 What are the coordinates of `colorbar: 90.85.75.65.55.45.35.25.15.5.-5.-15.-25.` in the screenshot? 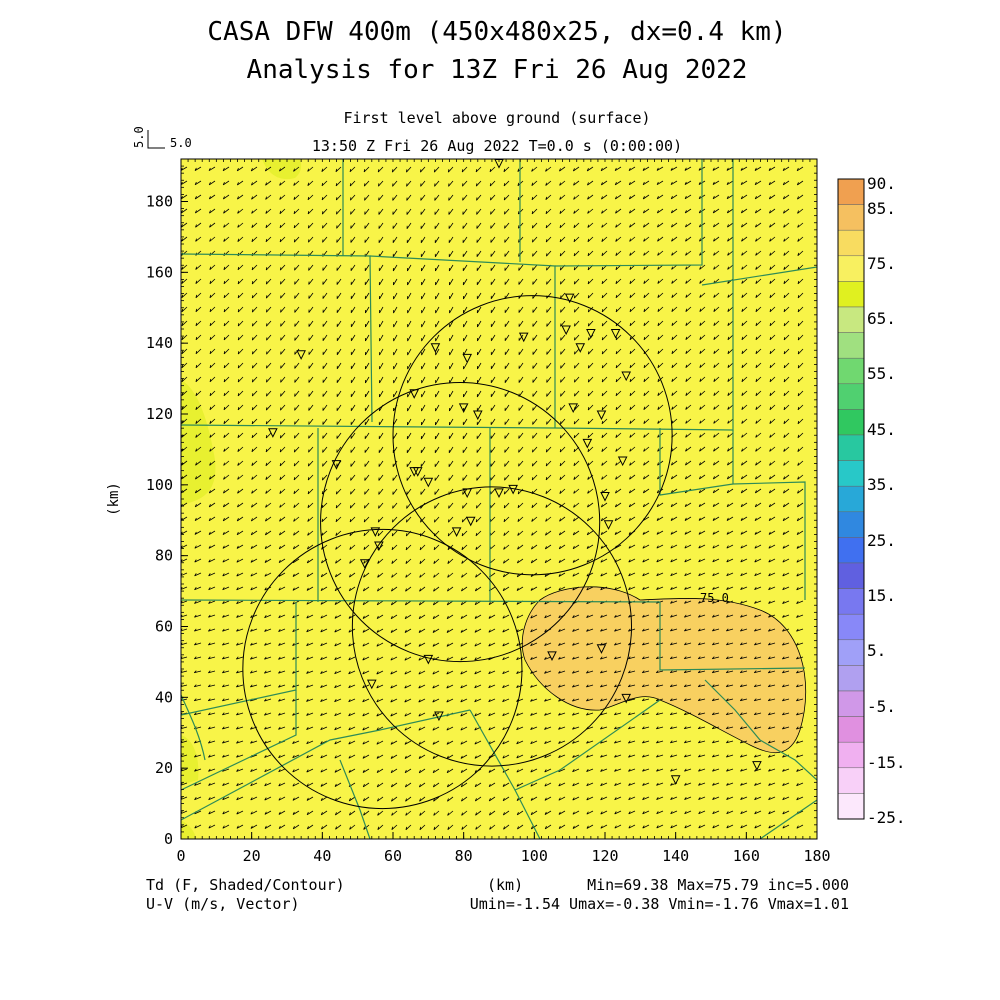 It's located at (871, 500).